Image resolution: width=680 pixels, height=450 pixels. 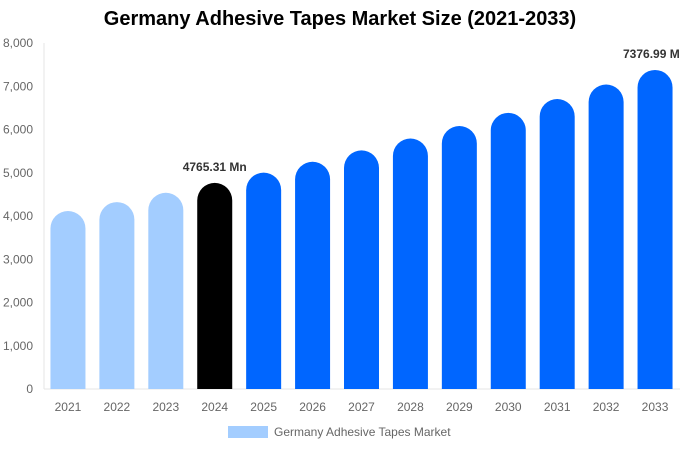 I want to click on bar-2022, so click(x=117, y=295).